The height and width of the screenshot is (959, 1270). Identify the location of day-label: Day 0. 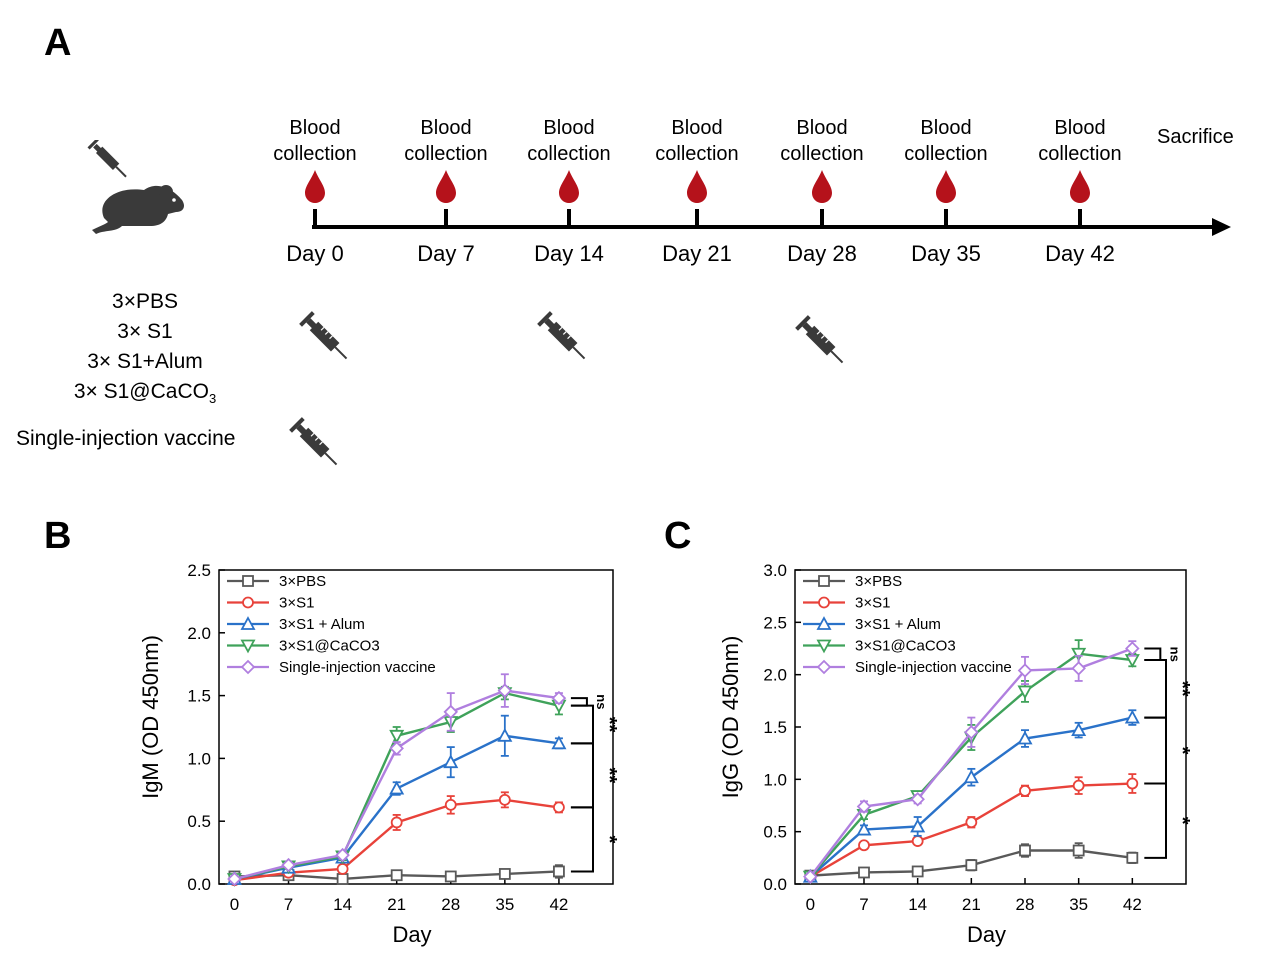
(315, 253).